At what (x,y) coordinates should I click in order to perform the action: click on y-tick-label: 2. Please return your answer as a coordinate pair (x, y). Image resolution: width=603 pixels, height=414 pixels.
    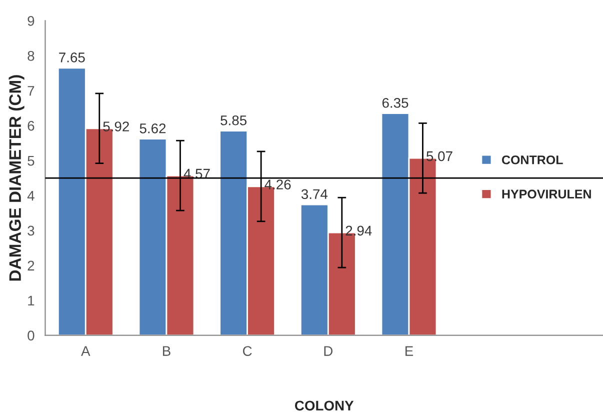
    Looking at the image, I should click on (31, 265).